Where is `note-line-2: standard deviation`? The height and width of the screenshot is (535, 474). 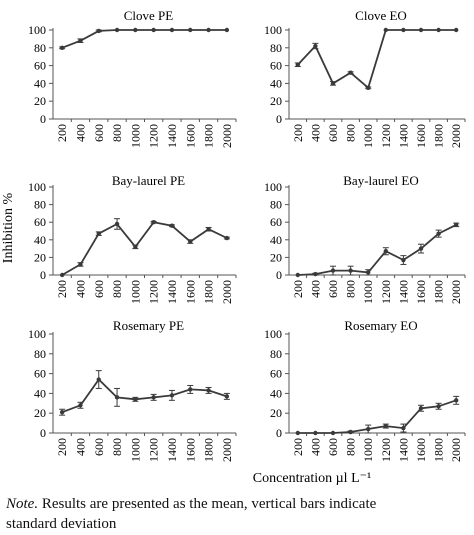 note-line-2: standard deviation is located at coordinates (61, 524).